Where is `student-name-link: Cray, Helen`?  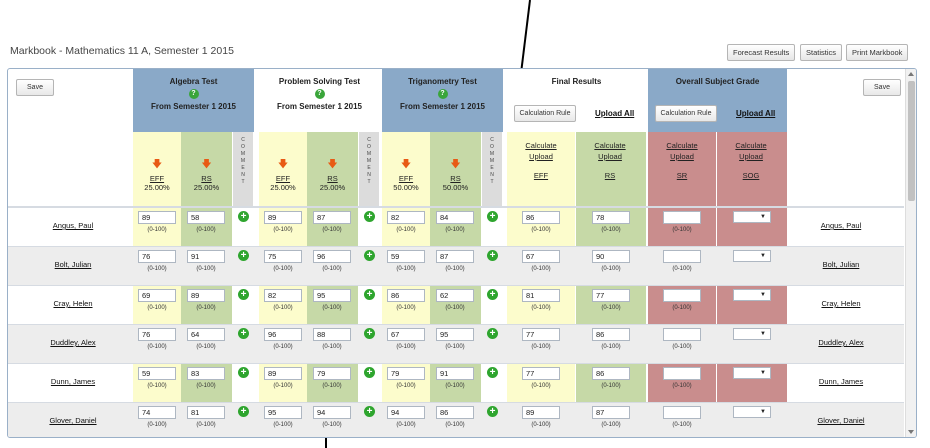
student-name-link: Cray, Helen is located at coordinates (73, 303).